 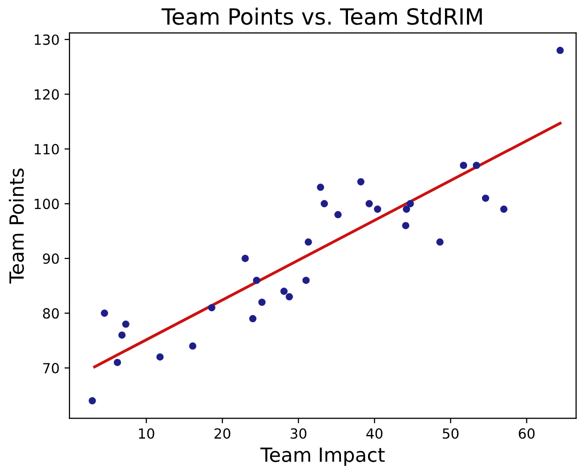 What do you see at coordinates (46, 39) in the screenshot?
I see `y-tick-label: 130` at bounding box center [46, 39].